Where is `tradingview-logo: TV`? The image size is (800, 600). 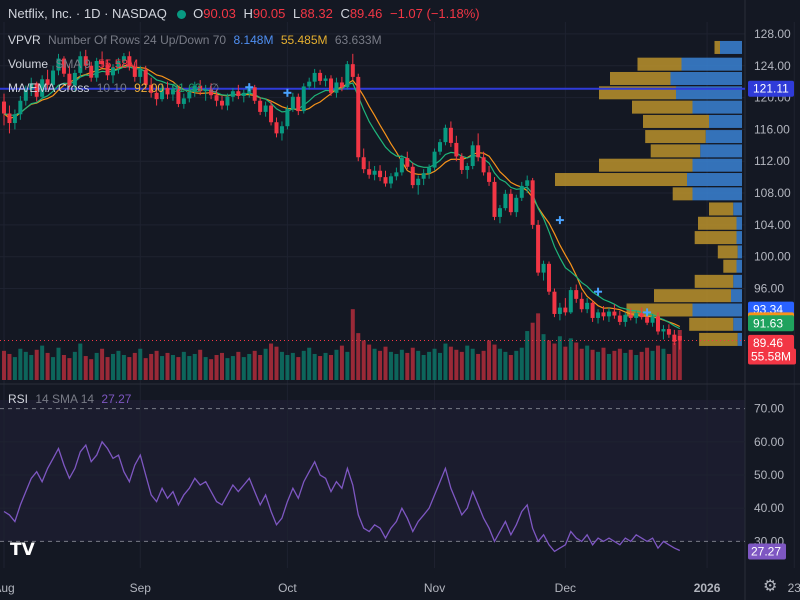
tradingview-logo: TV is located at coordinates (22, 550).